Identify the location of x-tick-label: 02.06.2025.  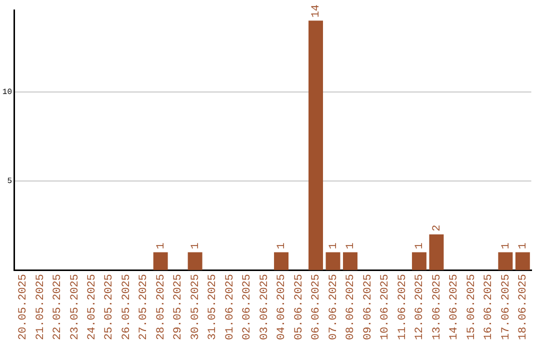
(248, 307).